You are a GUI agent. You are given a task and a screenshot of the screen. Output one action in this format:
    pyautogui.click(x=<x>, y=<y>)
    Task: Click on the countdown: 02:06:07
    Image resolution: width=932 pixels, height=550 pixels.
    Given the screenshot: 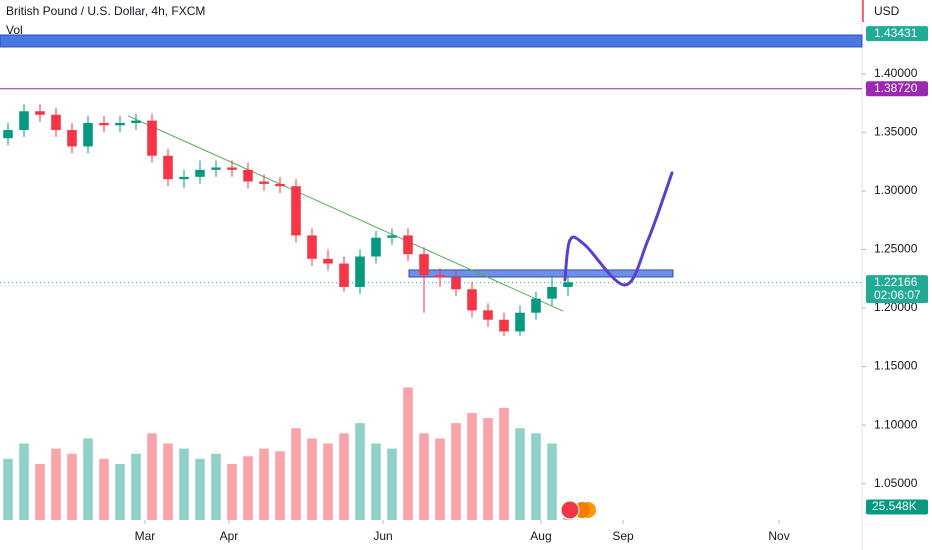 What is the action you would take?
    pyautogui.click(x=897, y=295)
    